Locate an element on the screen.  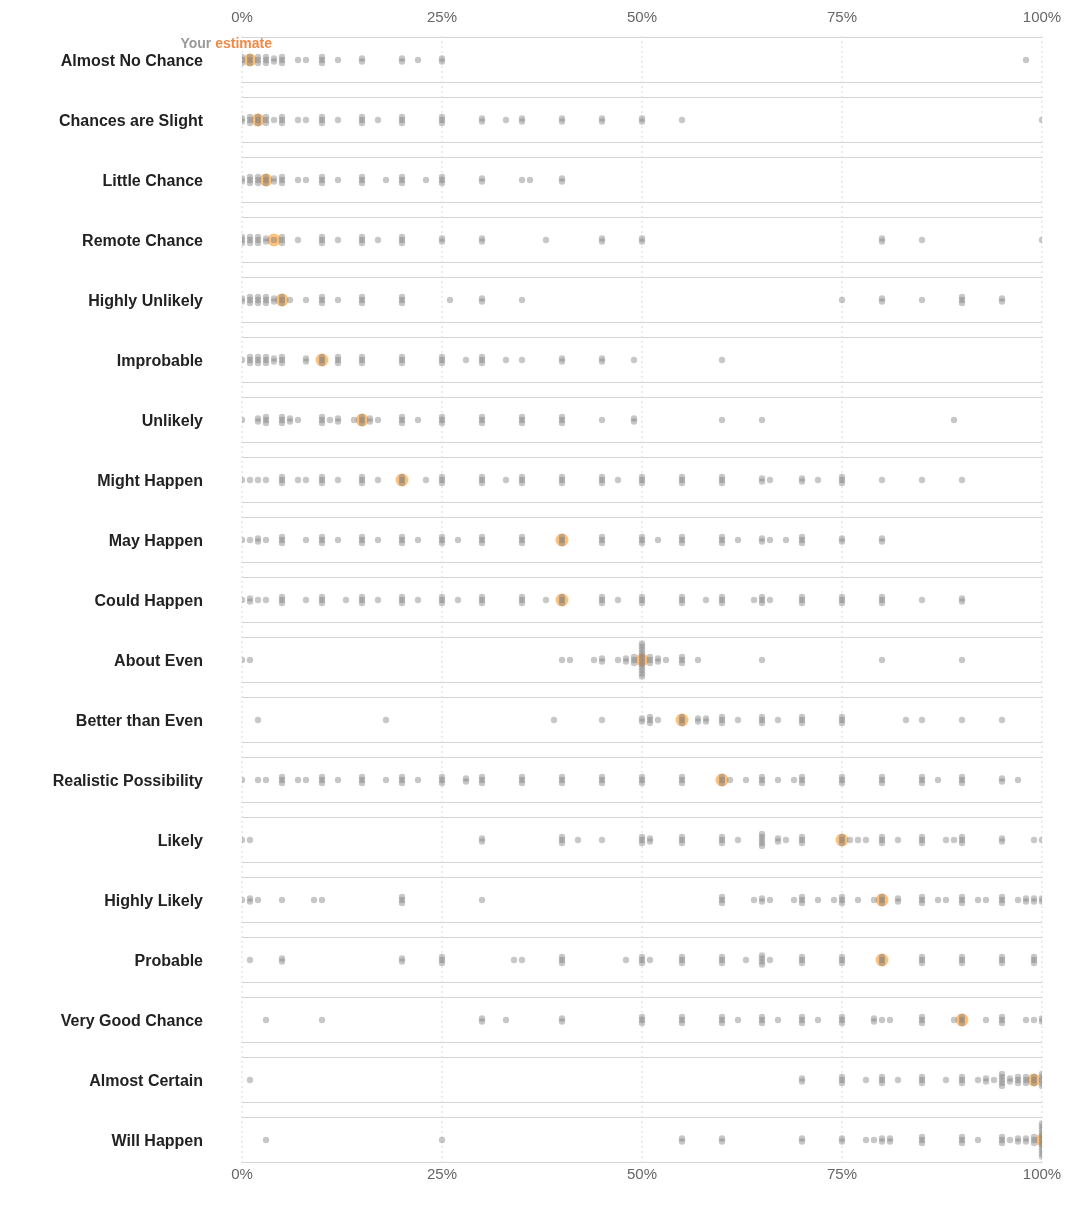
x2-tick-label: 0% is located at coordinates (242, 16).